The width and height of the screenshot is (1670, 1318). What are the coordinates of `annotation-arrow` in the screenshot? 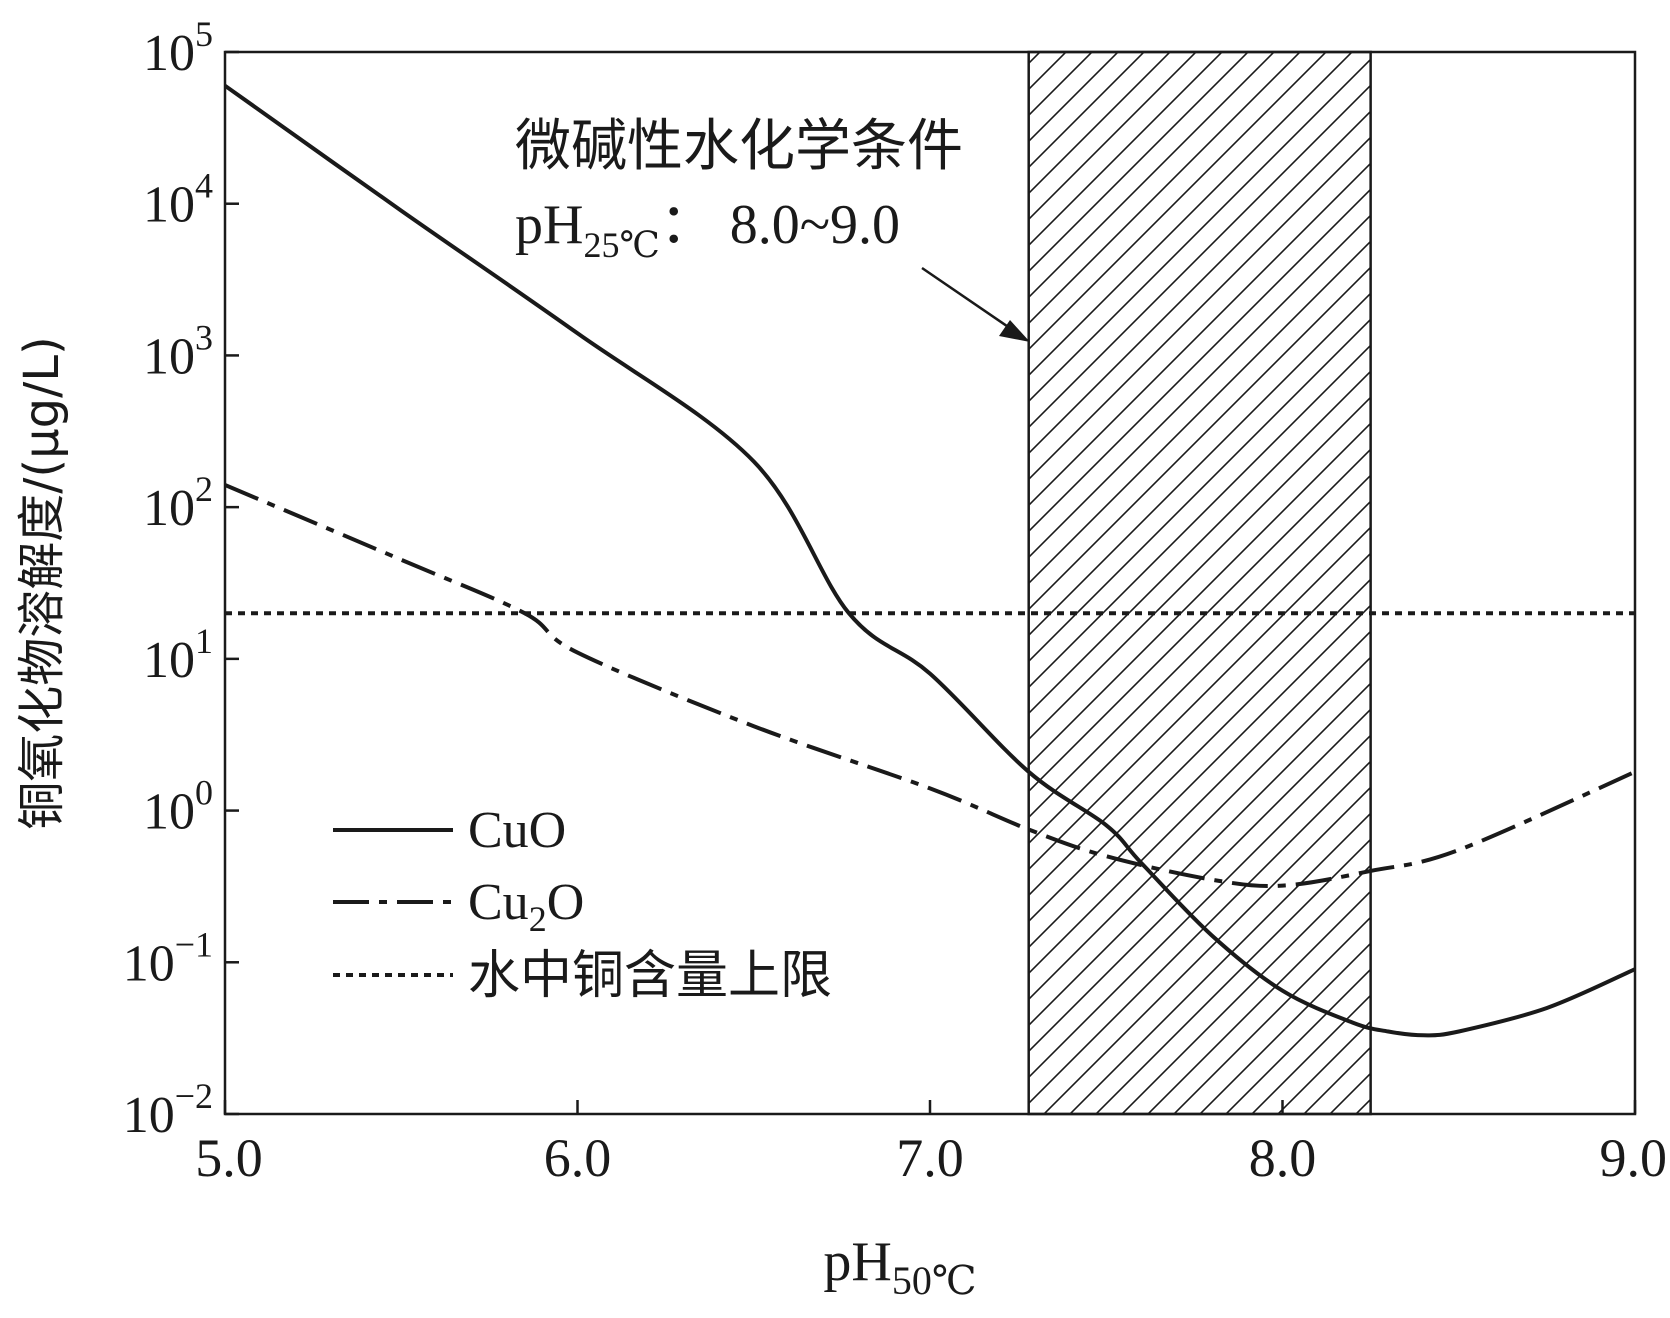 It's located at (975, 304).